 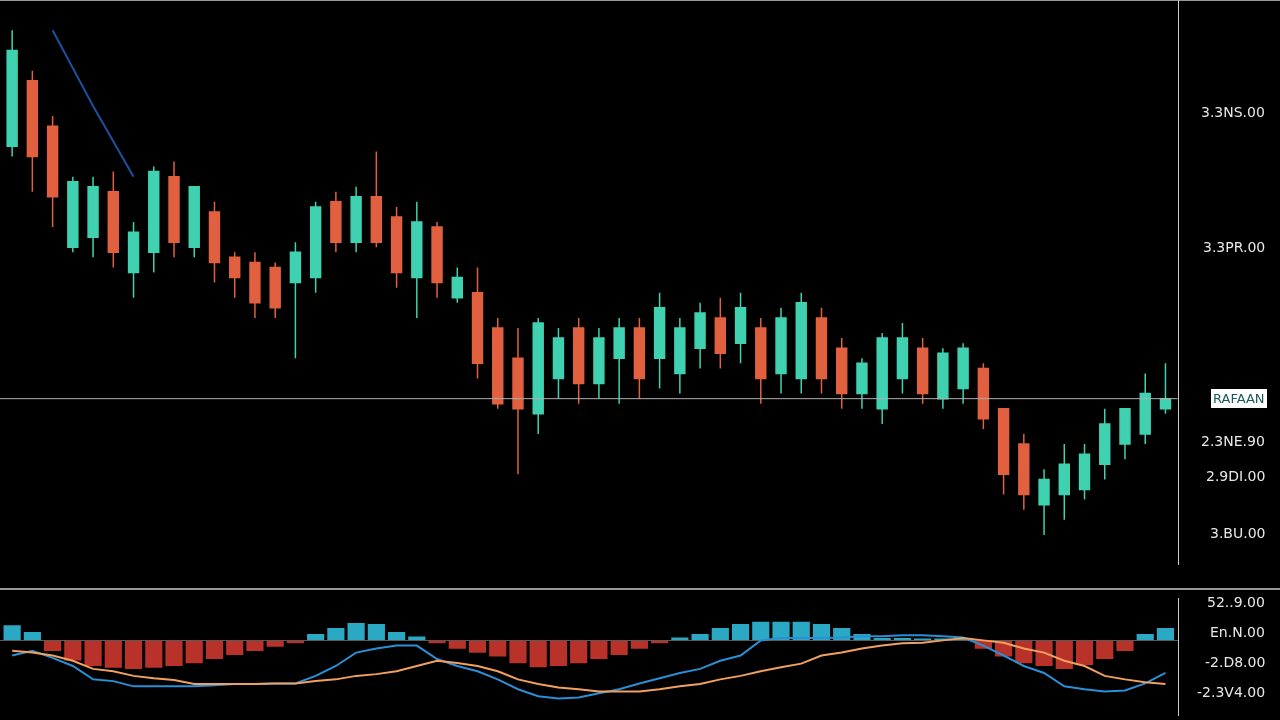 I want to click on text: 3.3NS.00, so click(x=1233, y=112).